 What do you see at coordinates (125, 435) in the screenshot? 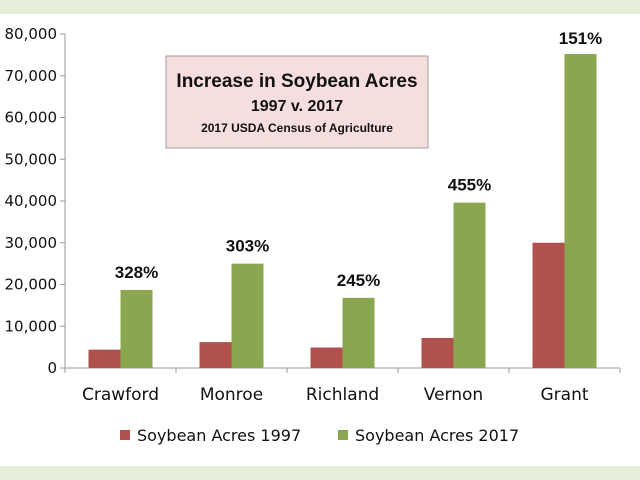
I see `legend-swatch-1997` at bounding box center [125, 435].